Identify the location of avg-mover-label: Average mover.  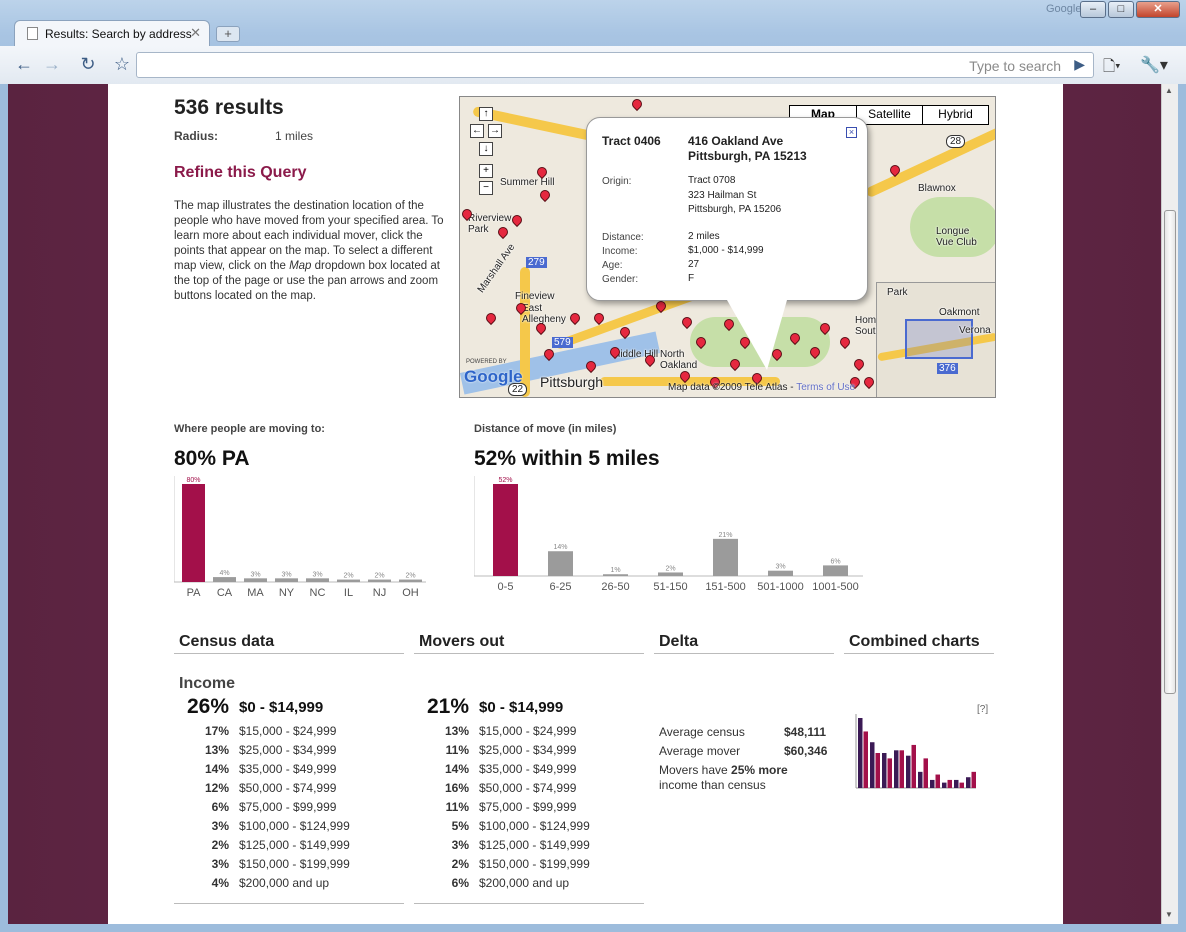
(700, 751).